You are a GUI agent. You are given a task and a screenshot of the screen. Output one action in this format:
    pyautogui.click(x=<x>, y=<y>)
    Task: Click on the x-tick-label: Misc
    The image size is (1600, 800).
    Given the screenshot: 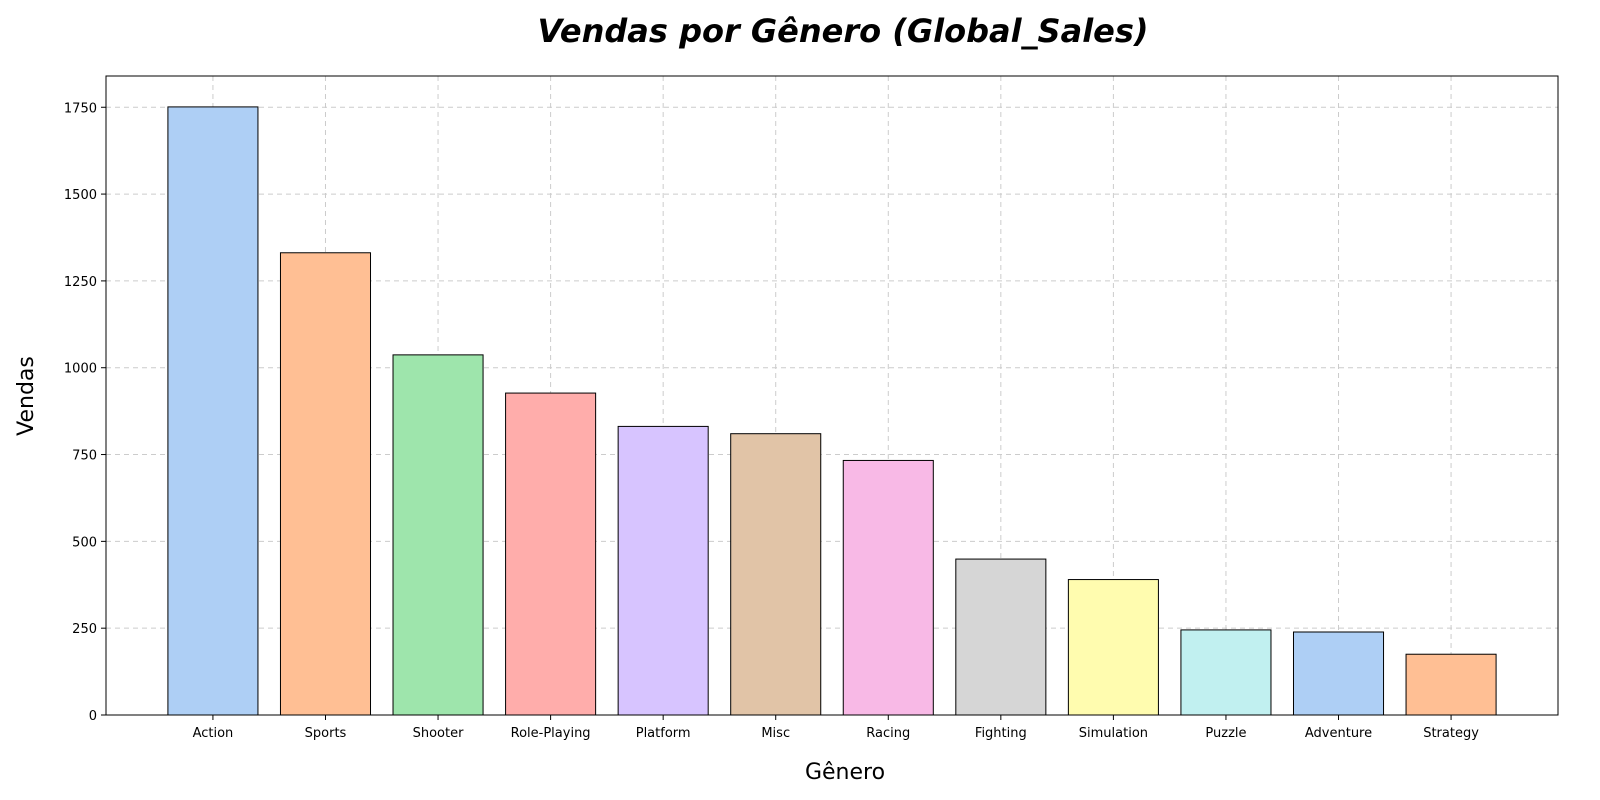 What is the action you would take?
    pyautogui.click(x=775, y=733)
    